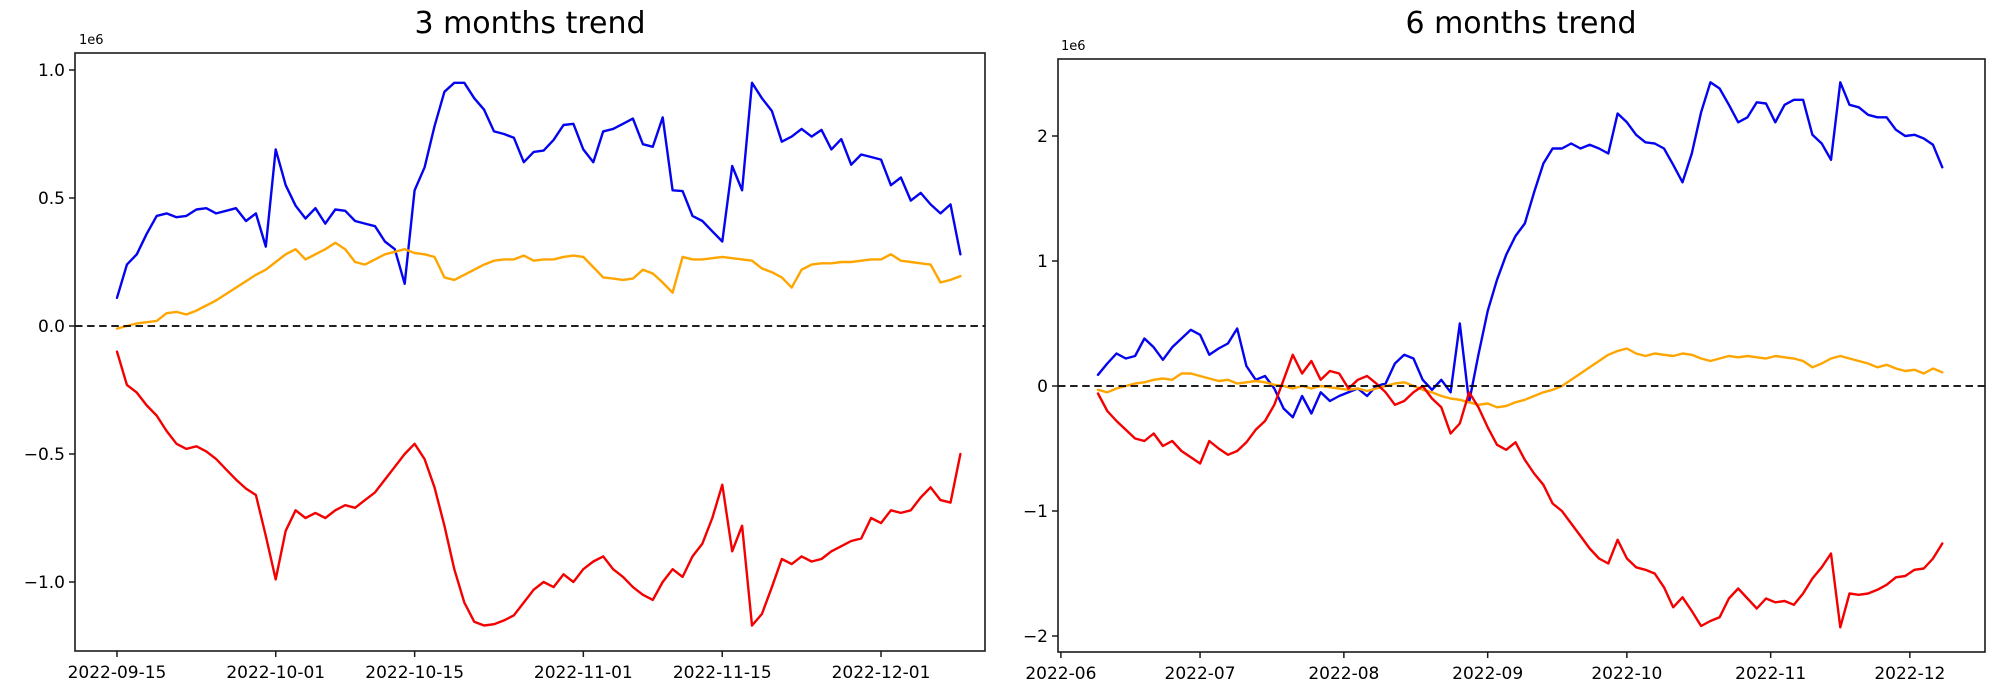  I want to click on left-axis-scale-label: 1e6, so click(91, 40).